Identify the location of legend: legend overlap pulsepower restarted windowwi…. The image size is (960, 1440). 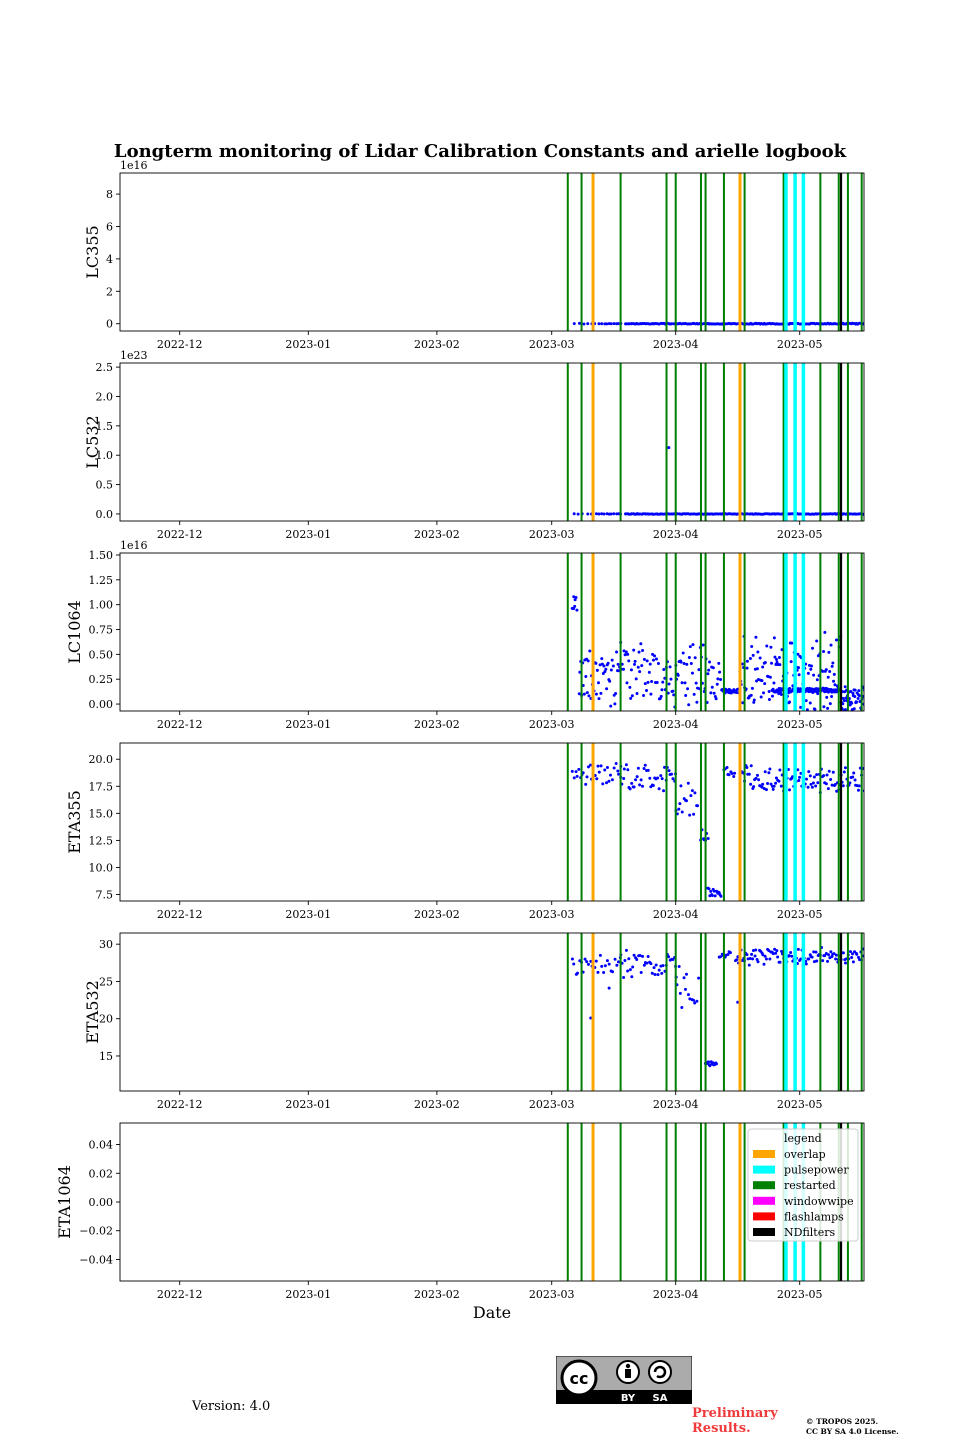
(803, 1185).